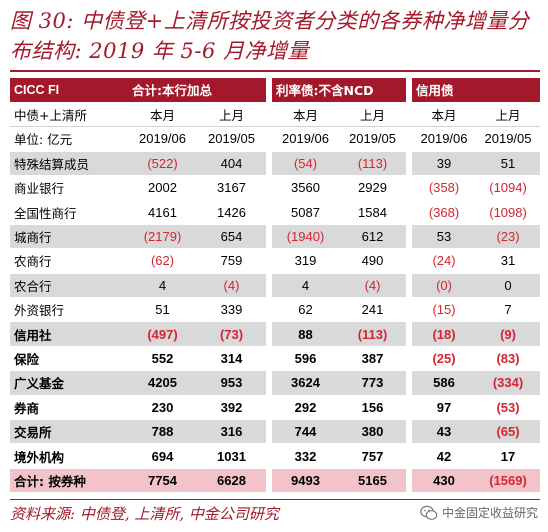  What do you see at coordinates (429, 513) in the screenshot?
I see `wechat-icon` at bounding box center [429, 513].